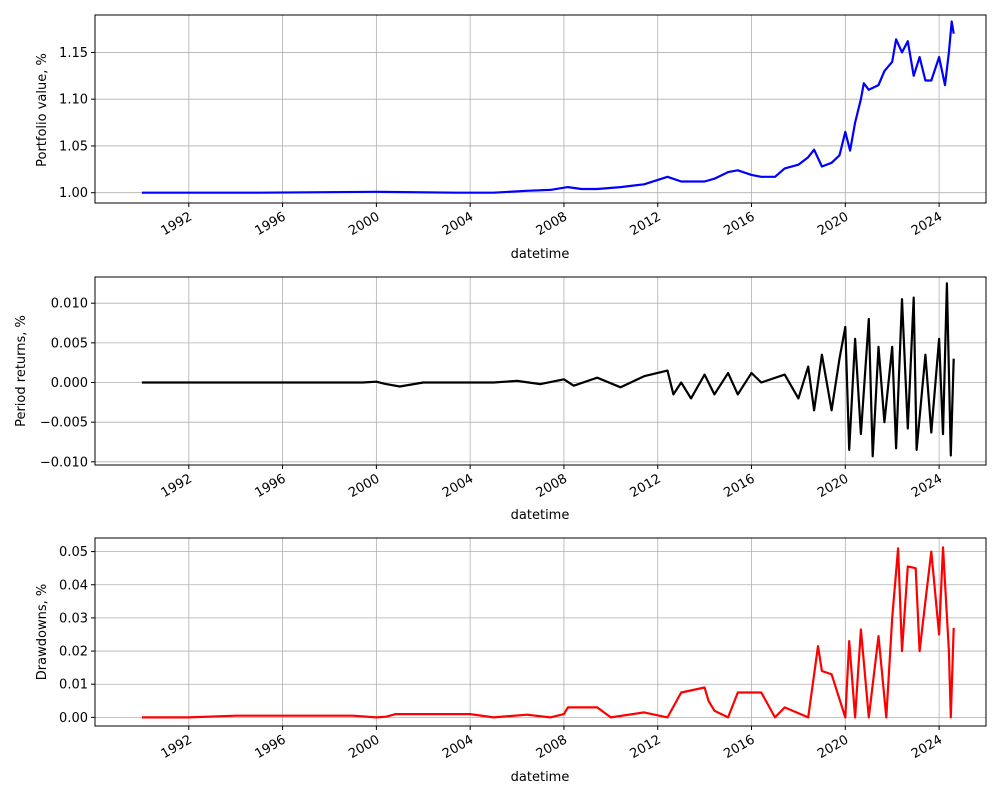 Image resolution: width=1000 pixels, height=800 pixels. Describe the element at coordinates (64, 423) in the screenshot. I see `y-tick-label-returns-3: −0.005` at that location.